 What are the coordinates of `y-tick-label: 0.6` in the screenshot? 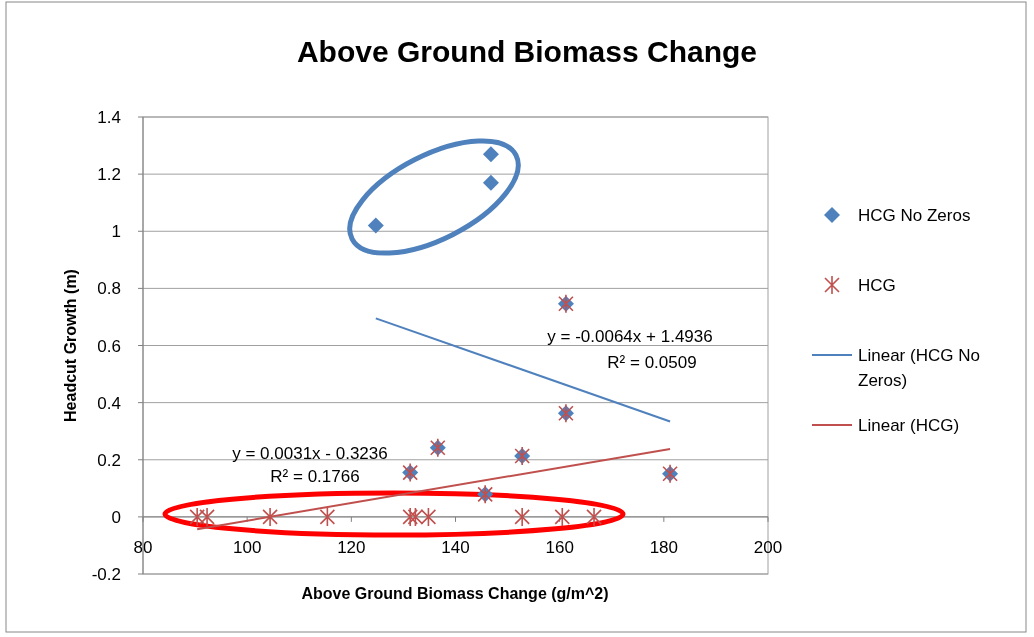 It's located at (109, 346).